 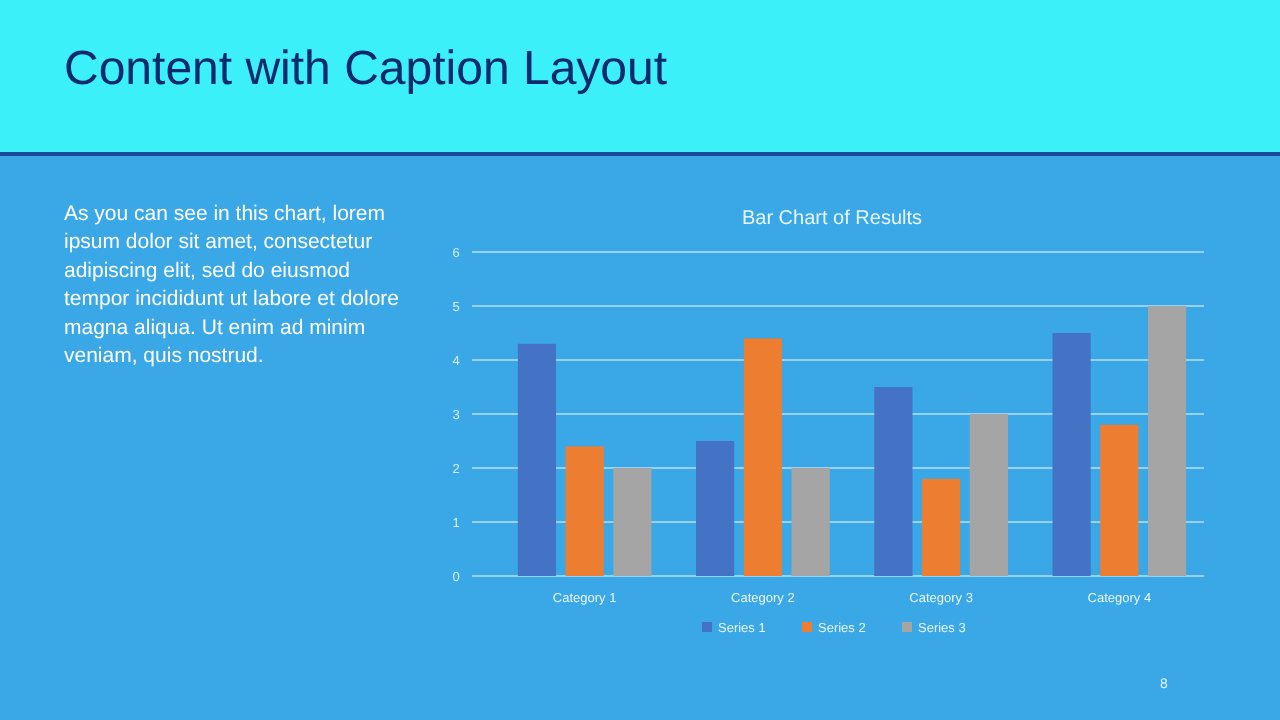 I want to click on chart-title: Bar Chart of Results, so click(x=832, y=219).